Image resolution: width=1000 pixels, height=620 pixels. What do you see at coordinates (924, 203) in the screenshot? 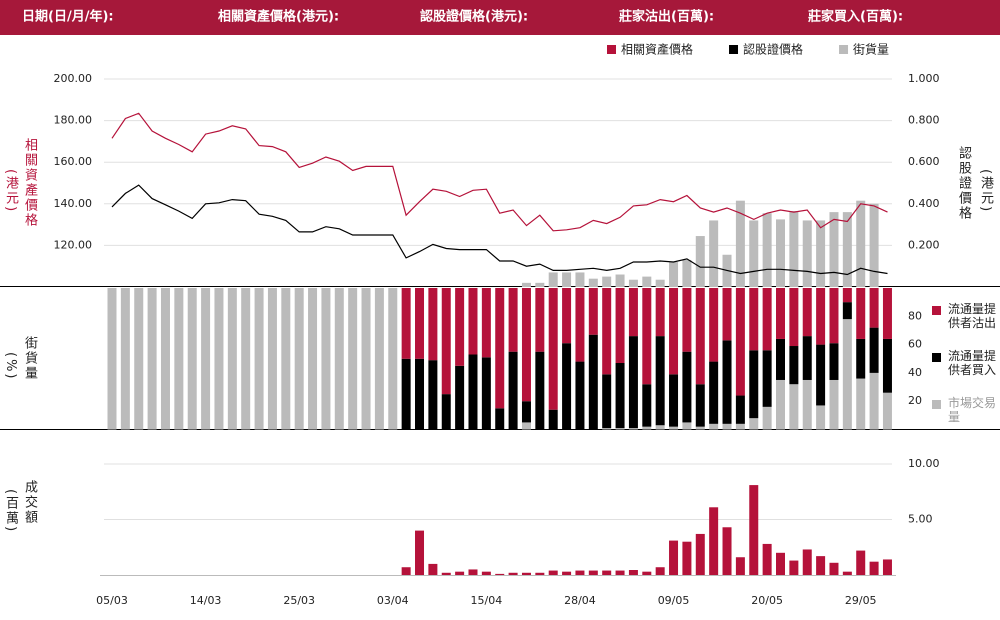
I see `y-tick-label: 0.400` at bounding box center [924, 203].